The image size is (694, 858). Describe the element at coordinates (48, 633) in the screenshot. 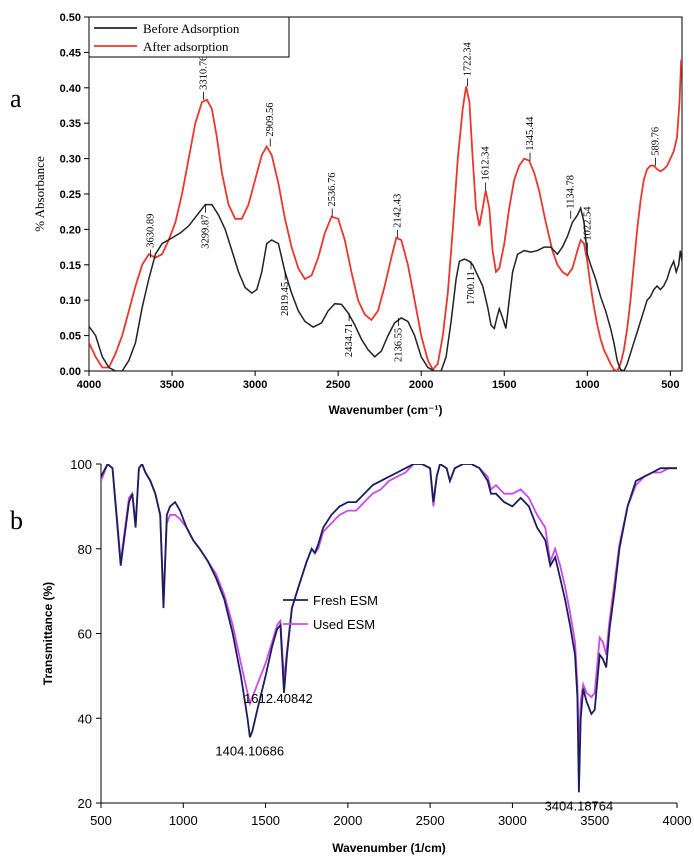

I see `y-axis-label: Transmittance (%)` at that location.